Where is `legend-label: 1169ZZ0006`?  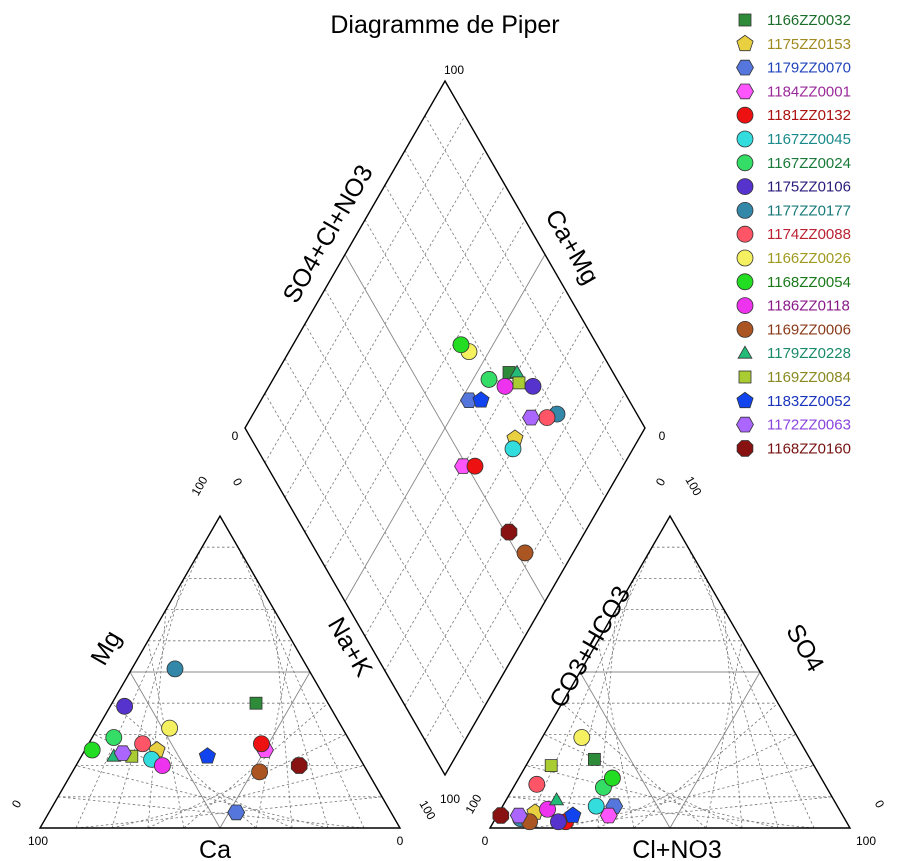 legend-label: 1169ZZ0006 is located at coordinates (809, 329).